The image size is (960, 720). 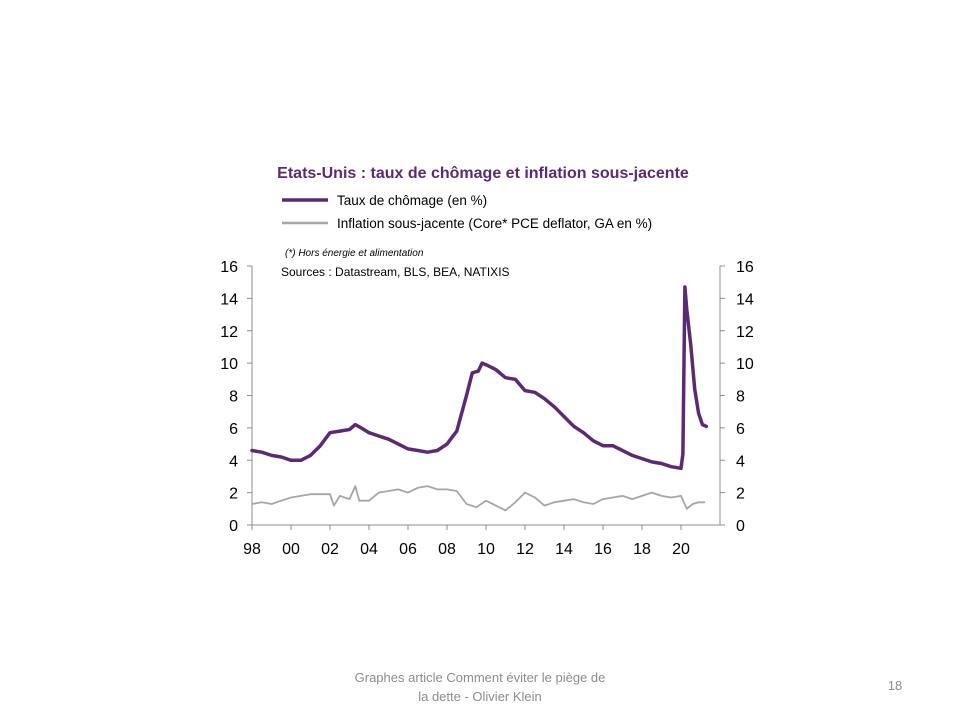 What do you see at coordinates (229, 332) in the screenshot?
I see `y-tick-label-left: 12` at bounding box center [229, 332].